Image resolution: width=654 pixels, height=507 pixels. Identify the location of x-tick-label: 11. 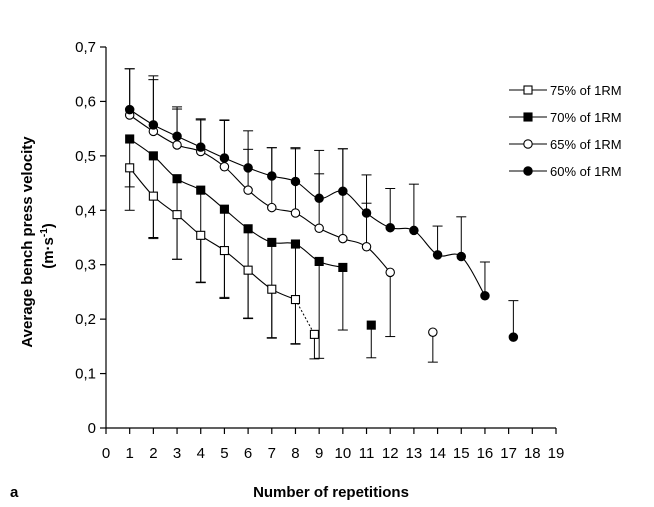
(367, 453).